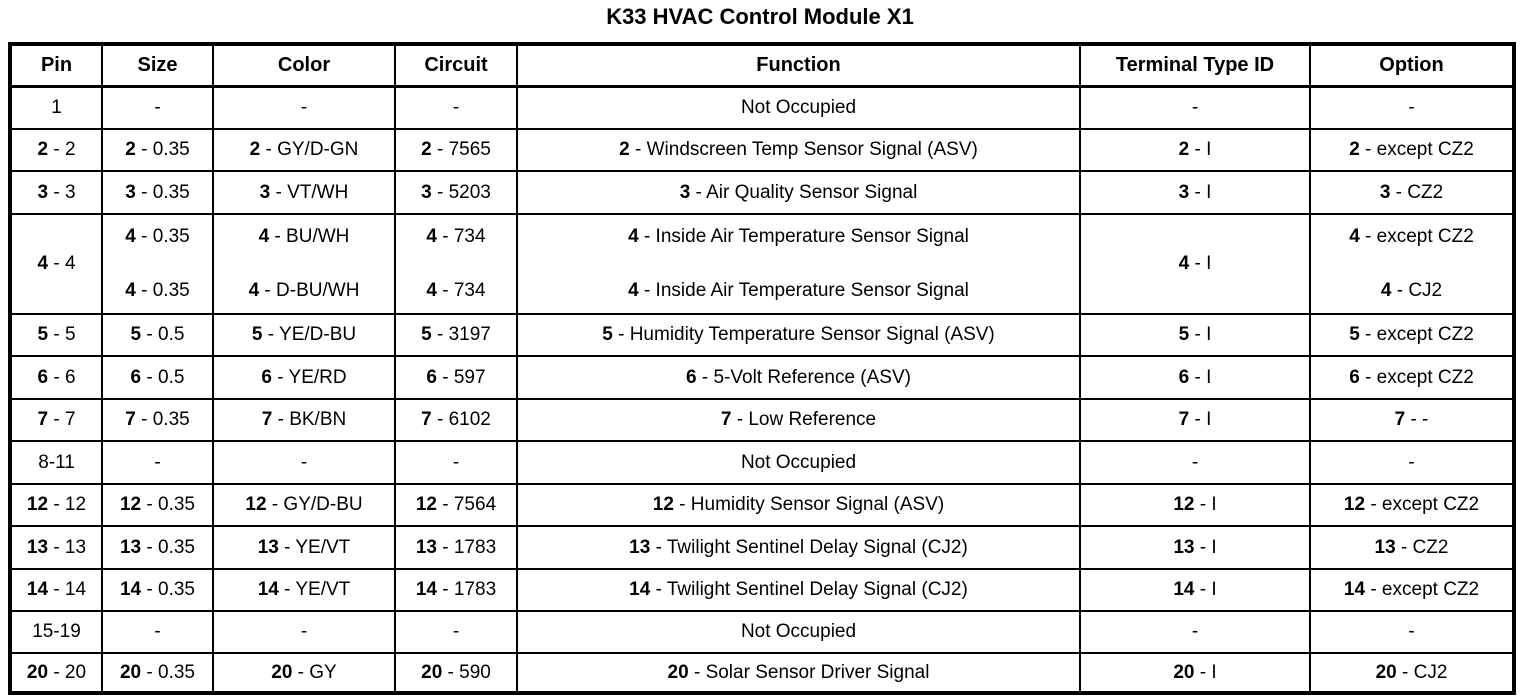 The height and width of the screenshot is (700, 1520). Describe the element at coordinates (157, 192) in the screenshot. I see `table-cell: 3 - 0.35` at that location.